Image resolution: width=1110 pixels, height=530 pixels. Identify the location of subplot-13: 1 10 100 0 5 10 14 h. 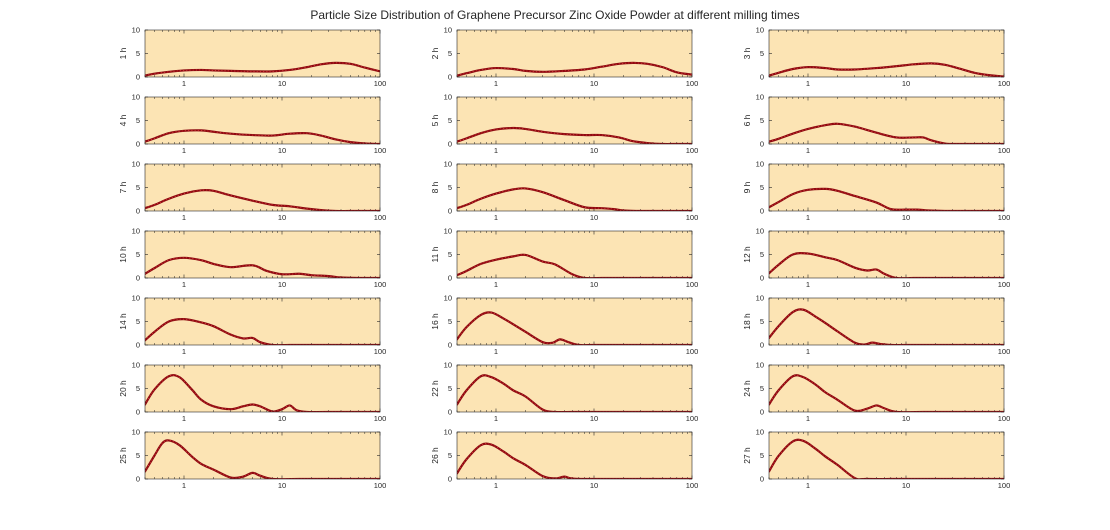
(252, 325).